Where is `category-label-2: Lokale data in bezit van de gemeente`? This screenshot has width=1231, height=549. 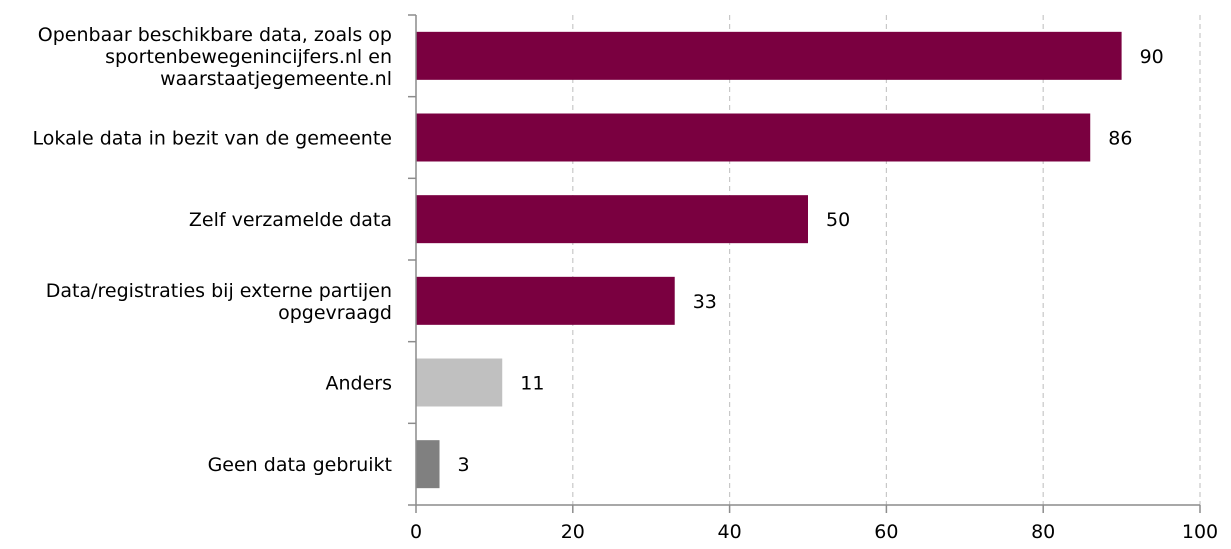
category-label-2: Lokale data in bezit van de gemeente is located at coordinates (212, 139).